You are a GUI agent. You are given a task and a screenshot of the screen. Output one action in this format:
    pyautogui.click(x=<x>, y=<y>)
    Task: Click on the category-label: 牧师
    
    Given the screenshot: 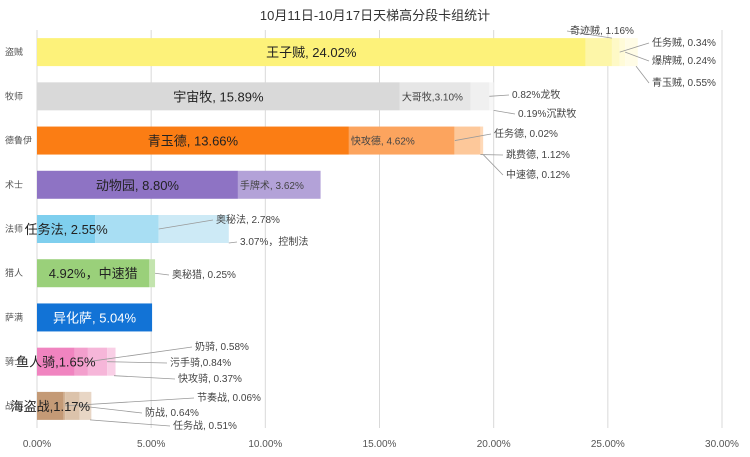 What is the action you would take?
    pyautogui.click(x=14, y=95)
    